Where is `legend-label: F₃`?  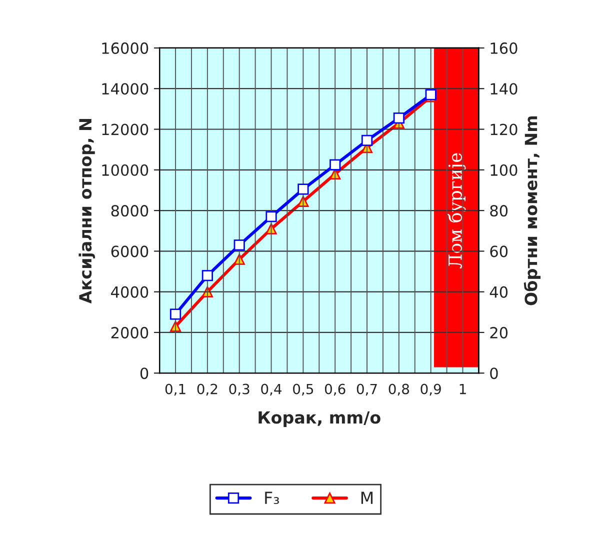 legend-label: F₃ is located at coordinates (272, 498).